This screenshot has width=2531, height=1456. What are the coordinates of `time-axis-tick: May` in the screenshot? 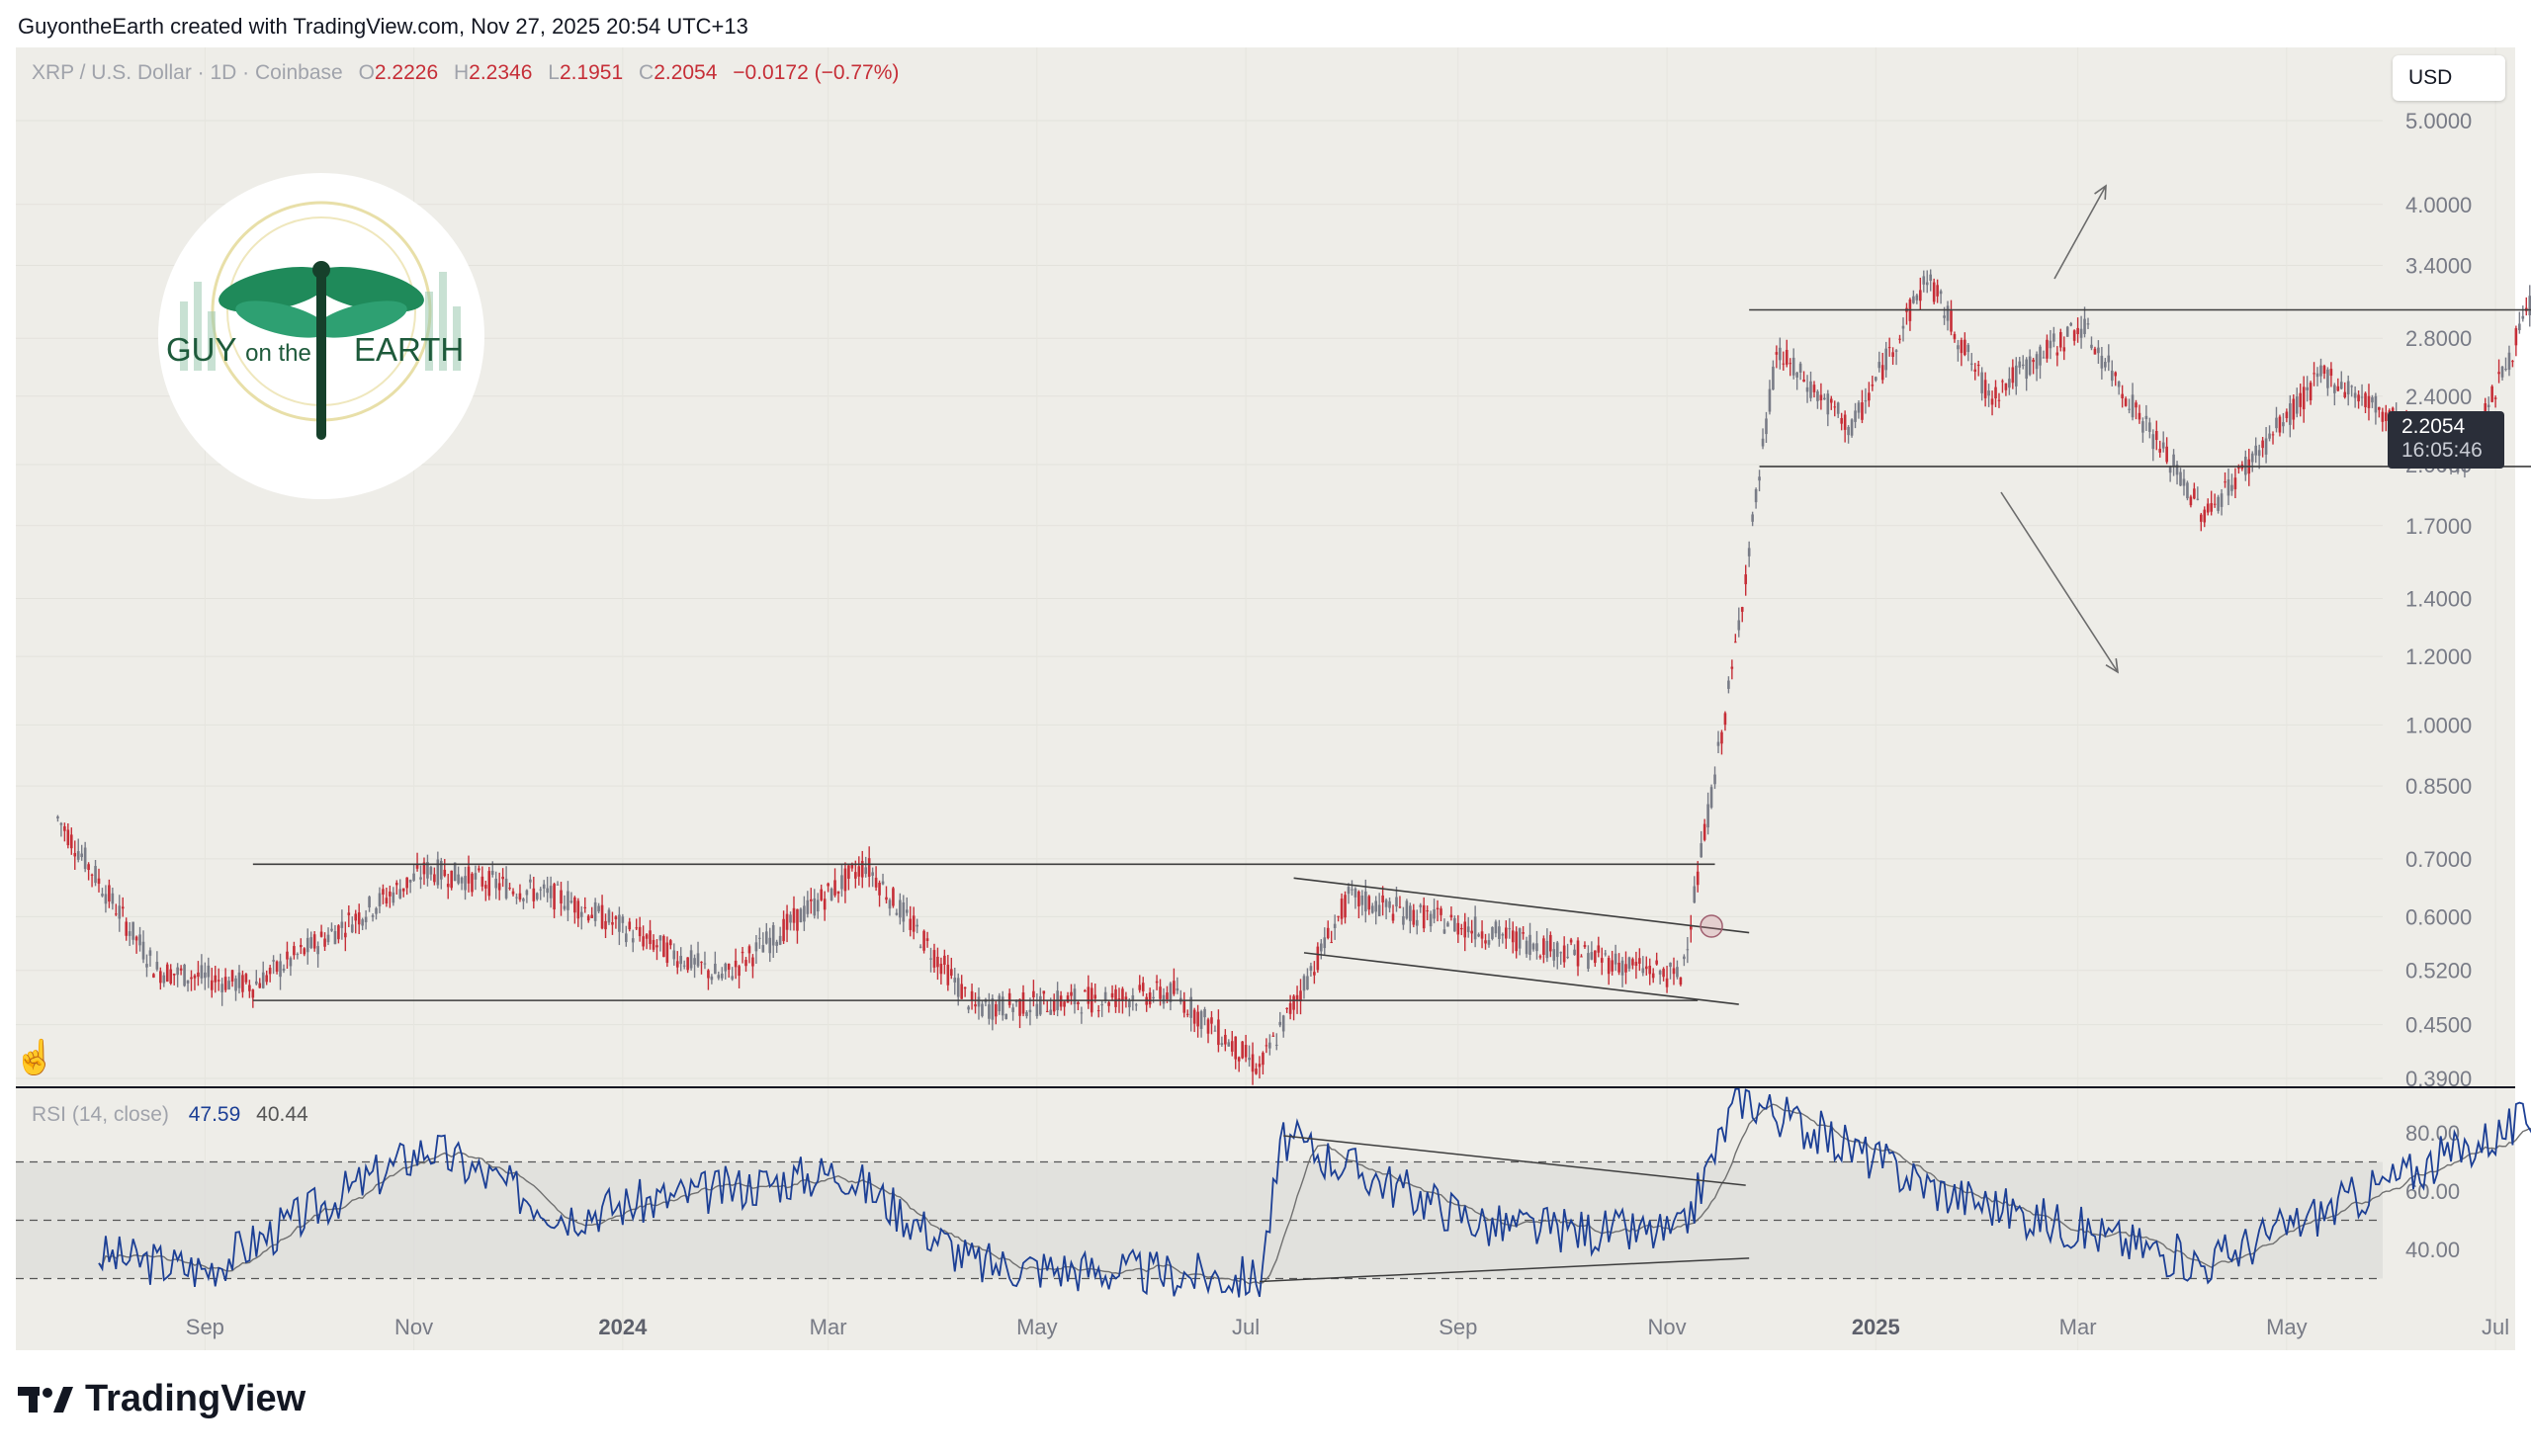 It's located at (1037, 1327).